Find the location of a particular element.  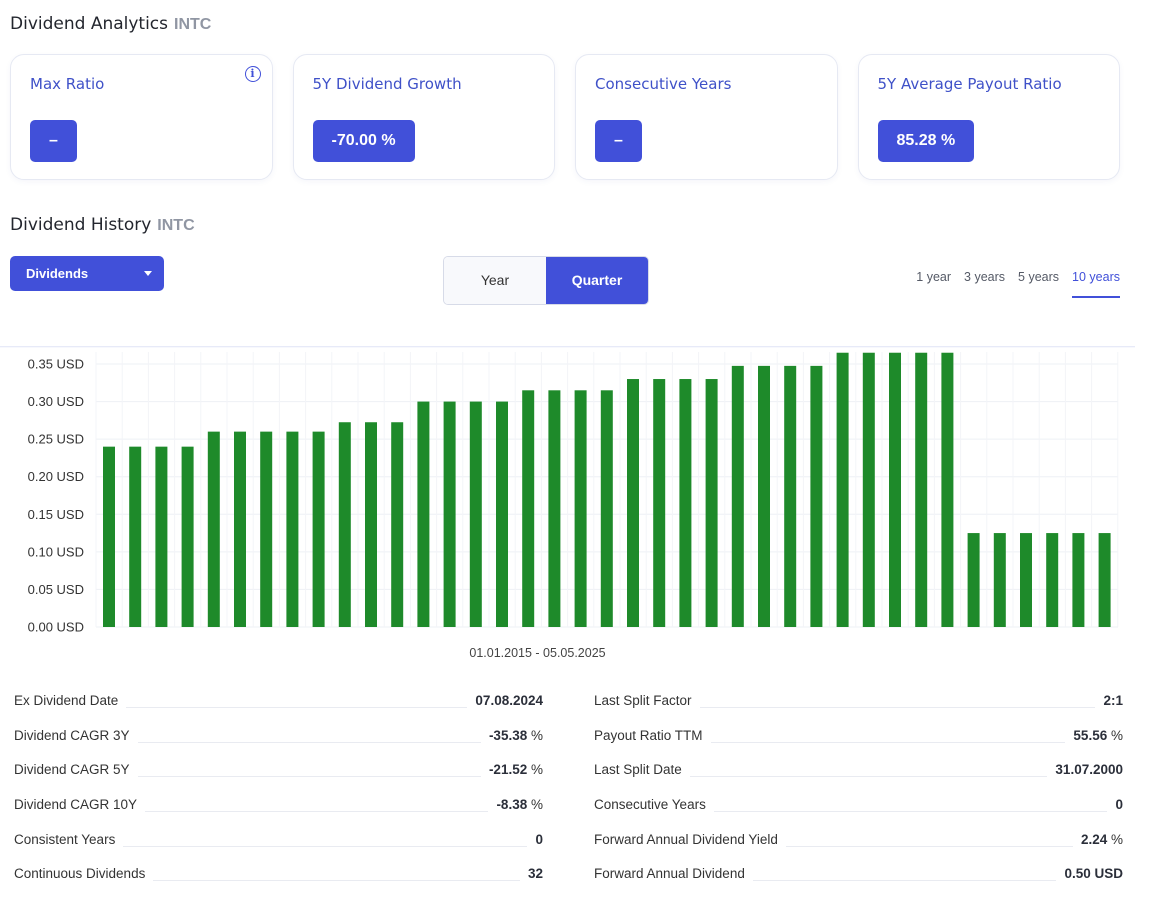

stat-value: -35.38 % is located at coordinates (511, 735).